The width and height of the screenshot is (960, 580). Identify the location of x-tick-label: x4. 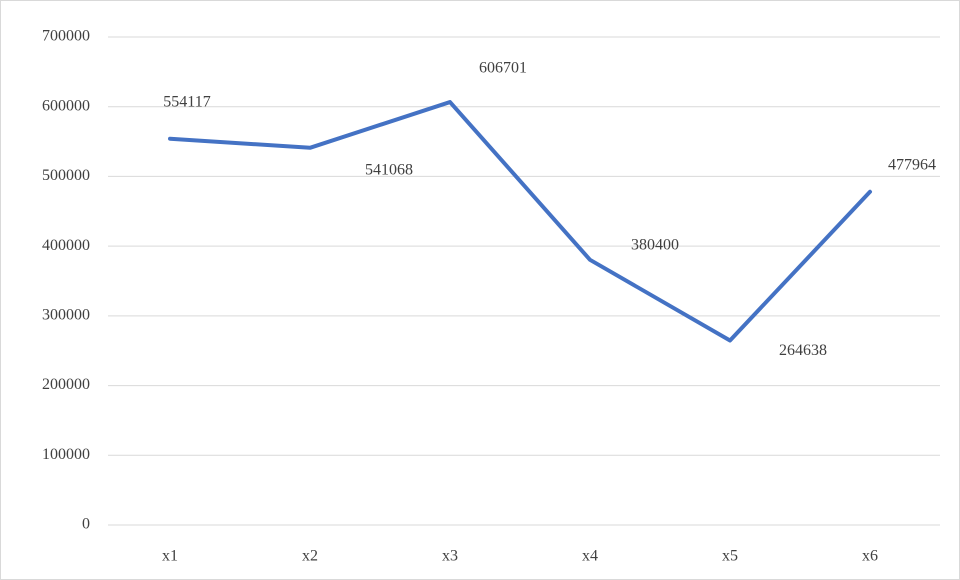
(590, 556).